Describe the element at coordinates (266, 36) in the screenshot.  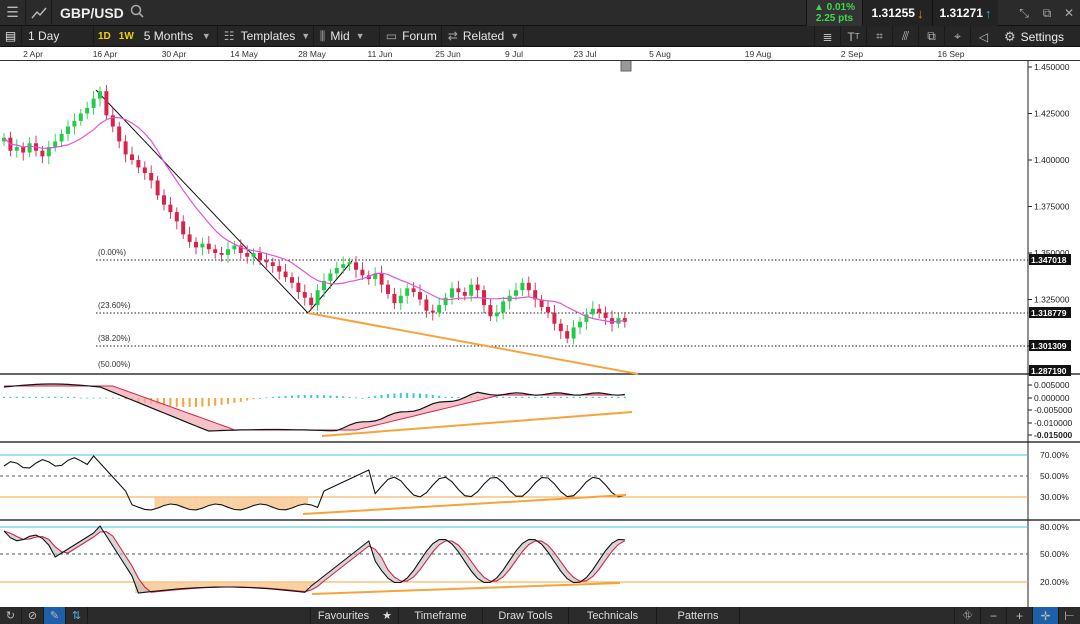
I see `templates-button: ☷ Templates ▼` at that location.